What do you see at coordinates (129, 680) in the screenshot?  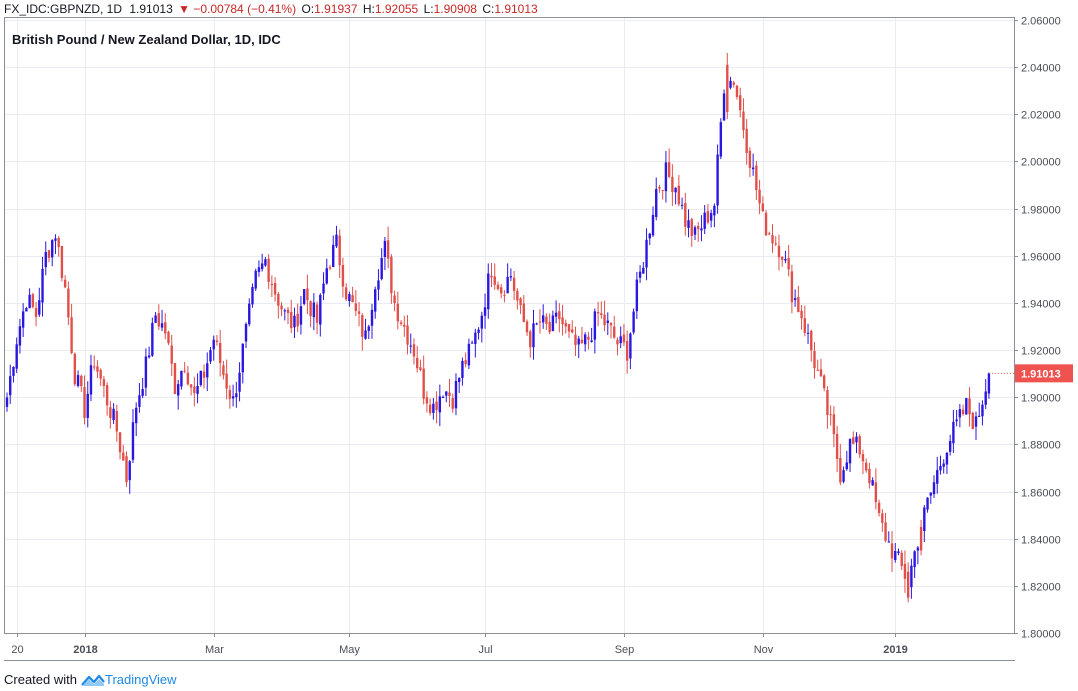 I see `tradingview-logo: TradingView` at bounding box center [129, 680].